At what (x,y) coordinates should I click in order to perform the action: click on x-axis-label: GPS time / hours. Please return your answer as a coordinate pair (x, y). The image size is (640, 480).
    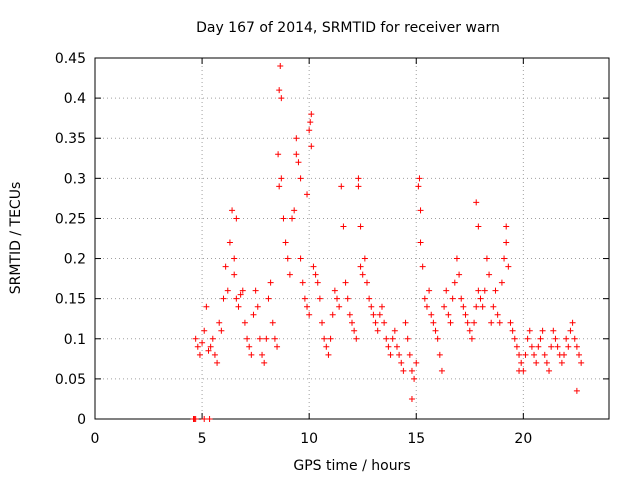
    Looking at the image, I should click on (351, 466).